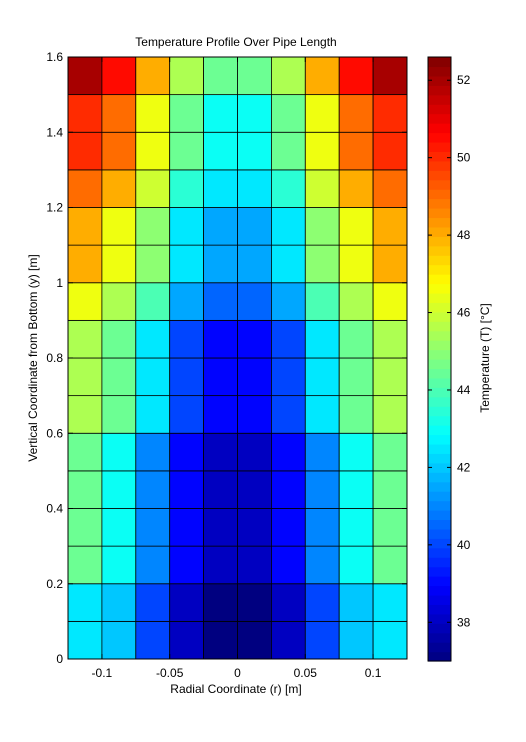  I want to click on y-tick-label: 1.2, so click(54, 208).